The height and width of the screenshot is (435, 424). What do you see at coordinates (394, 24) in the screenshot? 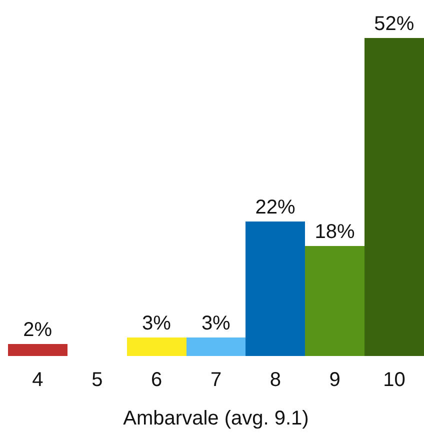
I see `data-label: 52%` at bounding box center [394, 24].